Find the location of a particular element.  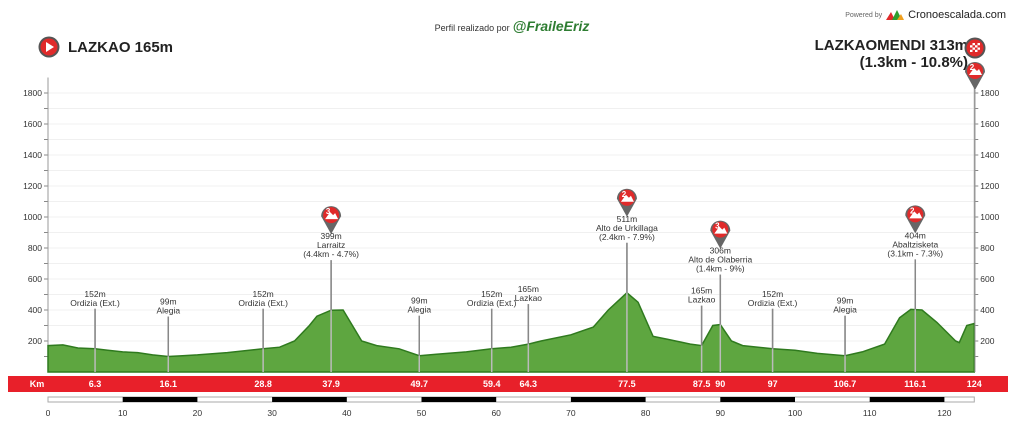

km-mark: 124 is located at coordinates (974, 384).